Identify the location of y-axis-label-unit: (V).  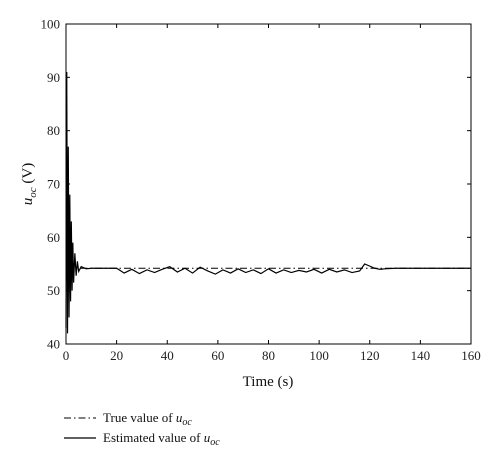
(28, 175).